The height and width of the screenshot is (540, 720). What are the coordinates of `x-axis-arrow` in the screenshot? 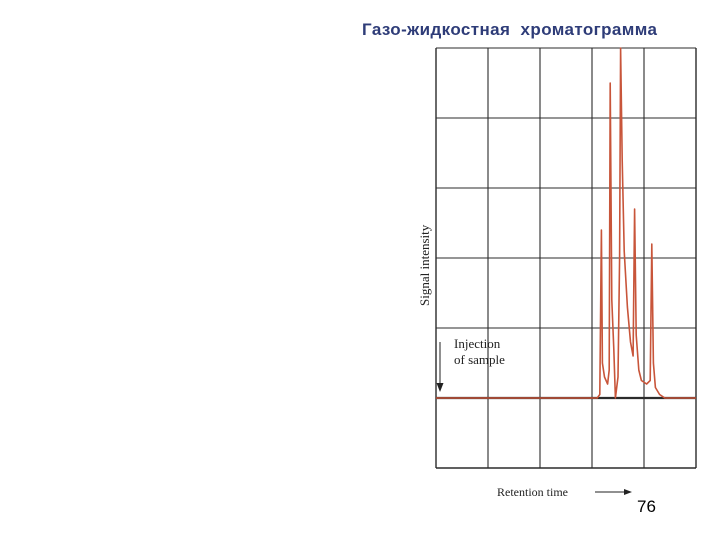 It's located at (613, 492).